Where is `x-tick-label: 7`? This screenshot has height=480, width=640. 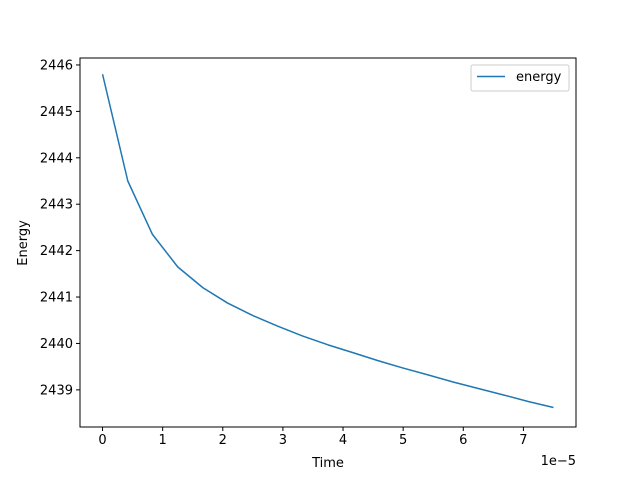 x-tick-label: 7 is located at coordinates (523, 440).